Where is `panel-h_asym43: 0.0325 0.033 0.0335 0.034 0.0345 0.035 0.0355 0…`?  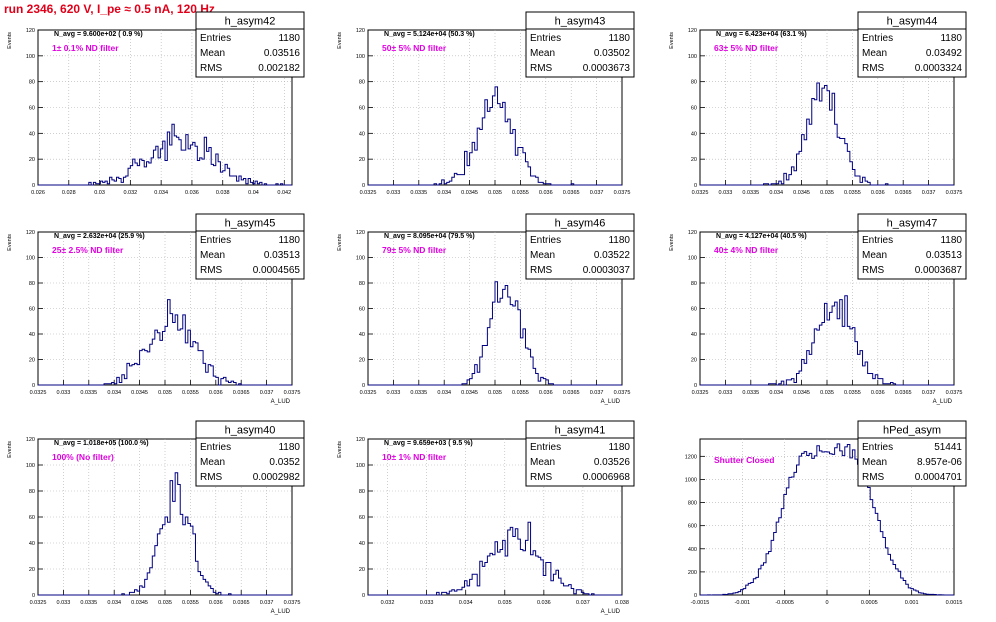 panel-h_asym43: 0.0325 0.033 0.0335 0.034 0.0345 0.035 0.0355 0… is located at coordinates (486, 103).